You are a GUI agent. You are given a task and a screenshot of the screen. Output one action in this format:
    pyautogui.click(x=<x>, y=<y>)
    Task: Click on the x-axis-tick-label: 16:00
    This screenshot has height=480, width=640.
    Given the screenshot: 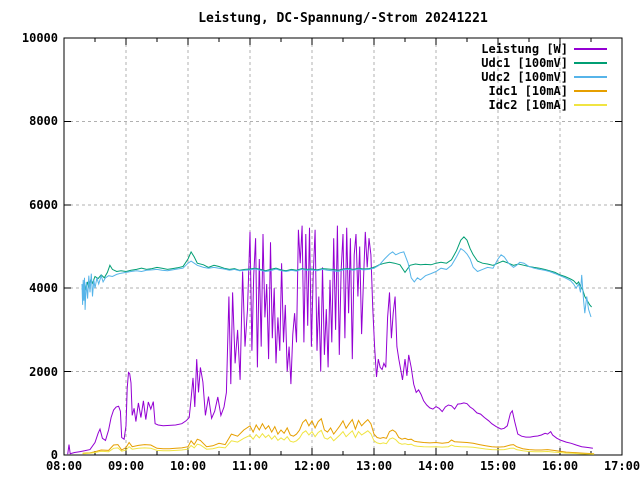 What is the action you would take?
    pyautogui.click(x=560, y=466)
    